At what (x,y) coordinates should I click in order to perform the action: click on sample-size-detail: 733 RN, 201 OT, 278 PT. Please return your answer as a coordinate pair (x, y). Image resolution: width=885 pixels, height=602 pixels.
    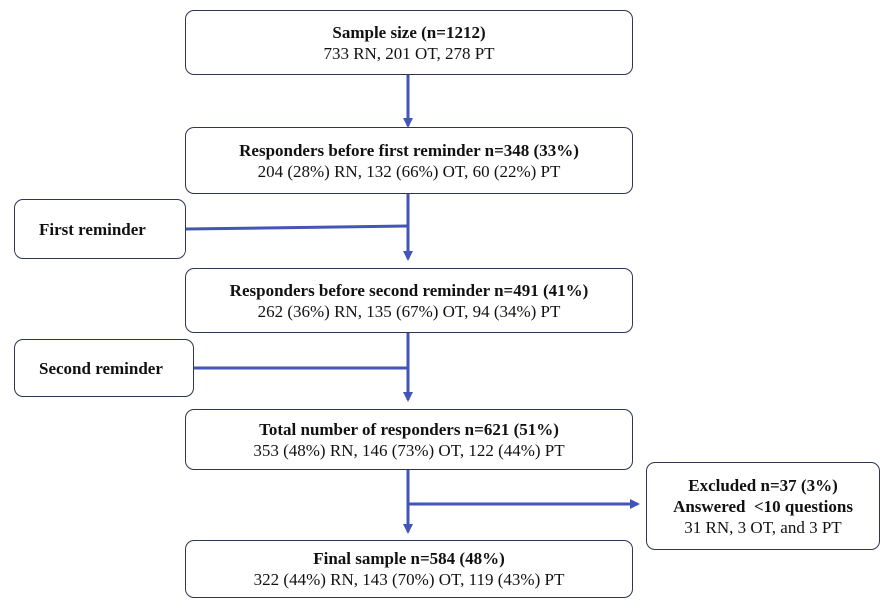
    Looking at the image, I should click on (409, 53).